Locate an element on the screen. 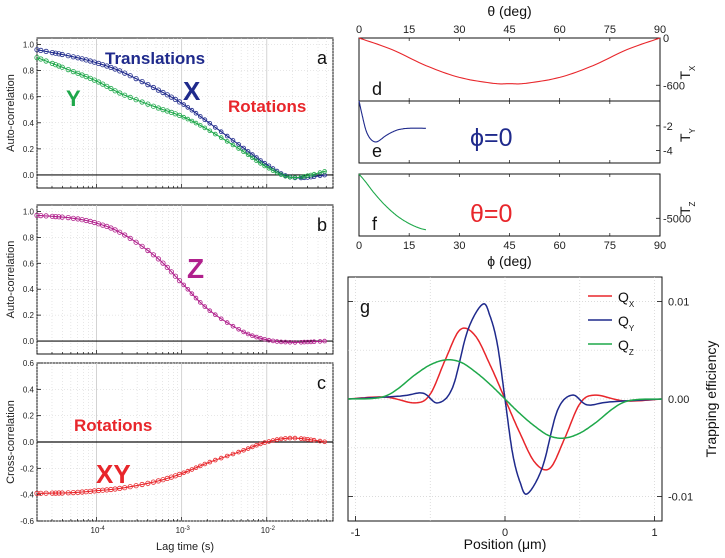  panel-a is located at coordinates (184, 113).